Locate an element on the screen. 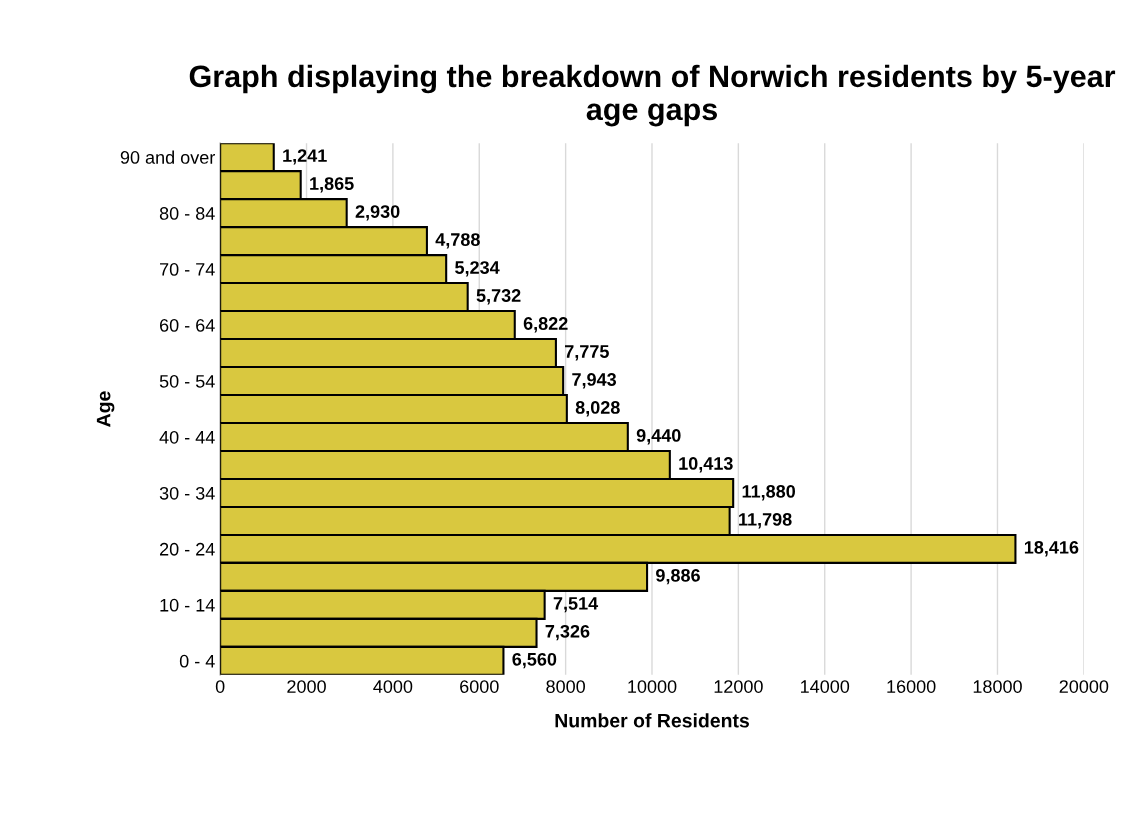 Image resolution: width=1129 pixels, height=818 pixels. x-tick-label: 2000 is located at coordinates (306, 686).